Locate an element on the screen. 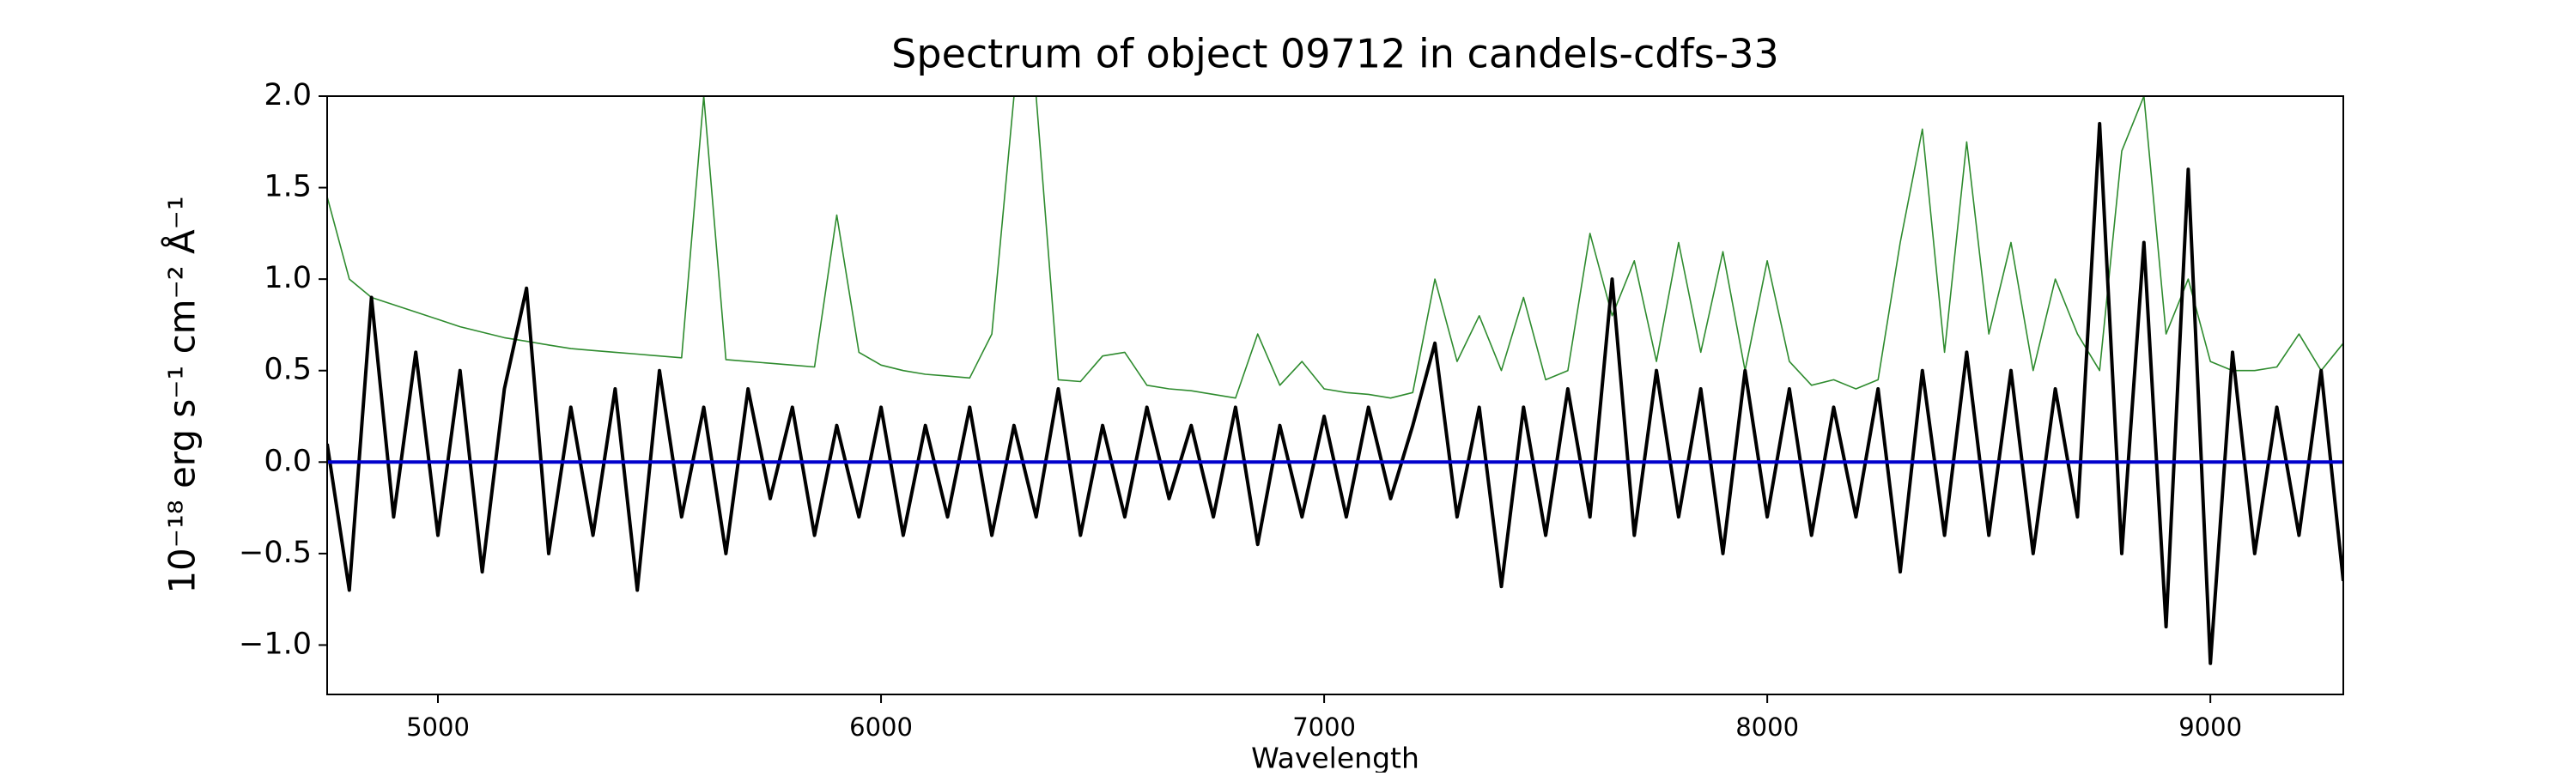  x-tick-label: 6000 is located at coordinates (881, 727).